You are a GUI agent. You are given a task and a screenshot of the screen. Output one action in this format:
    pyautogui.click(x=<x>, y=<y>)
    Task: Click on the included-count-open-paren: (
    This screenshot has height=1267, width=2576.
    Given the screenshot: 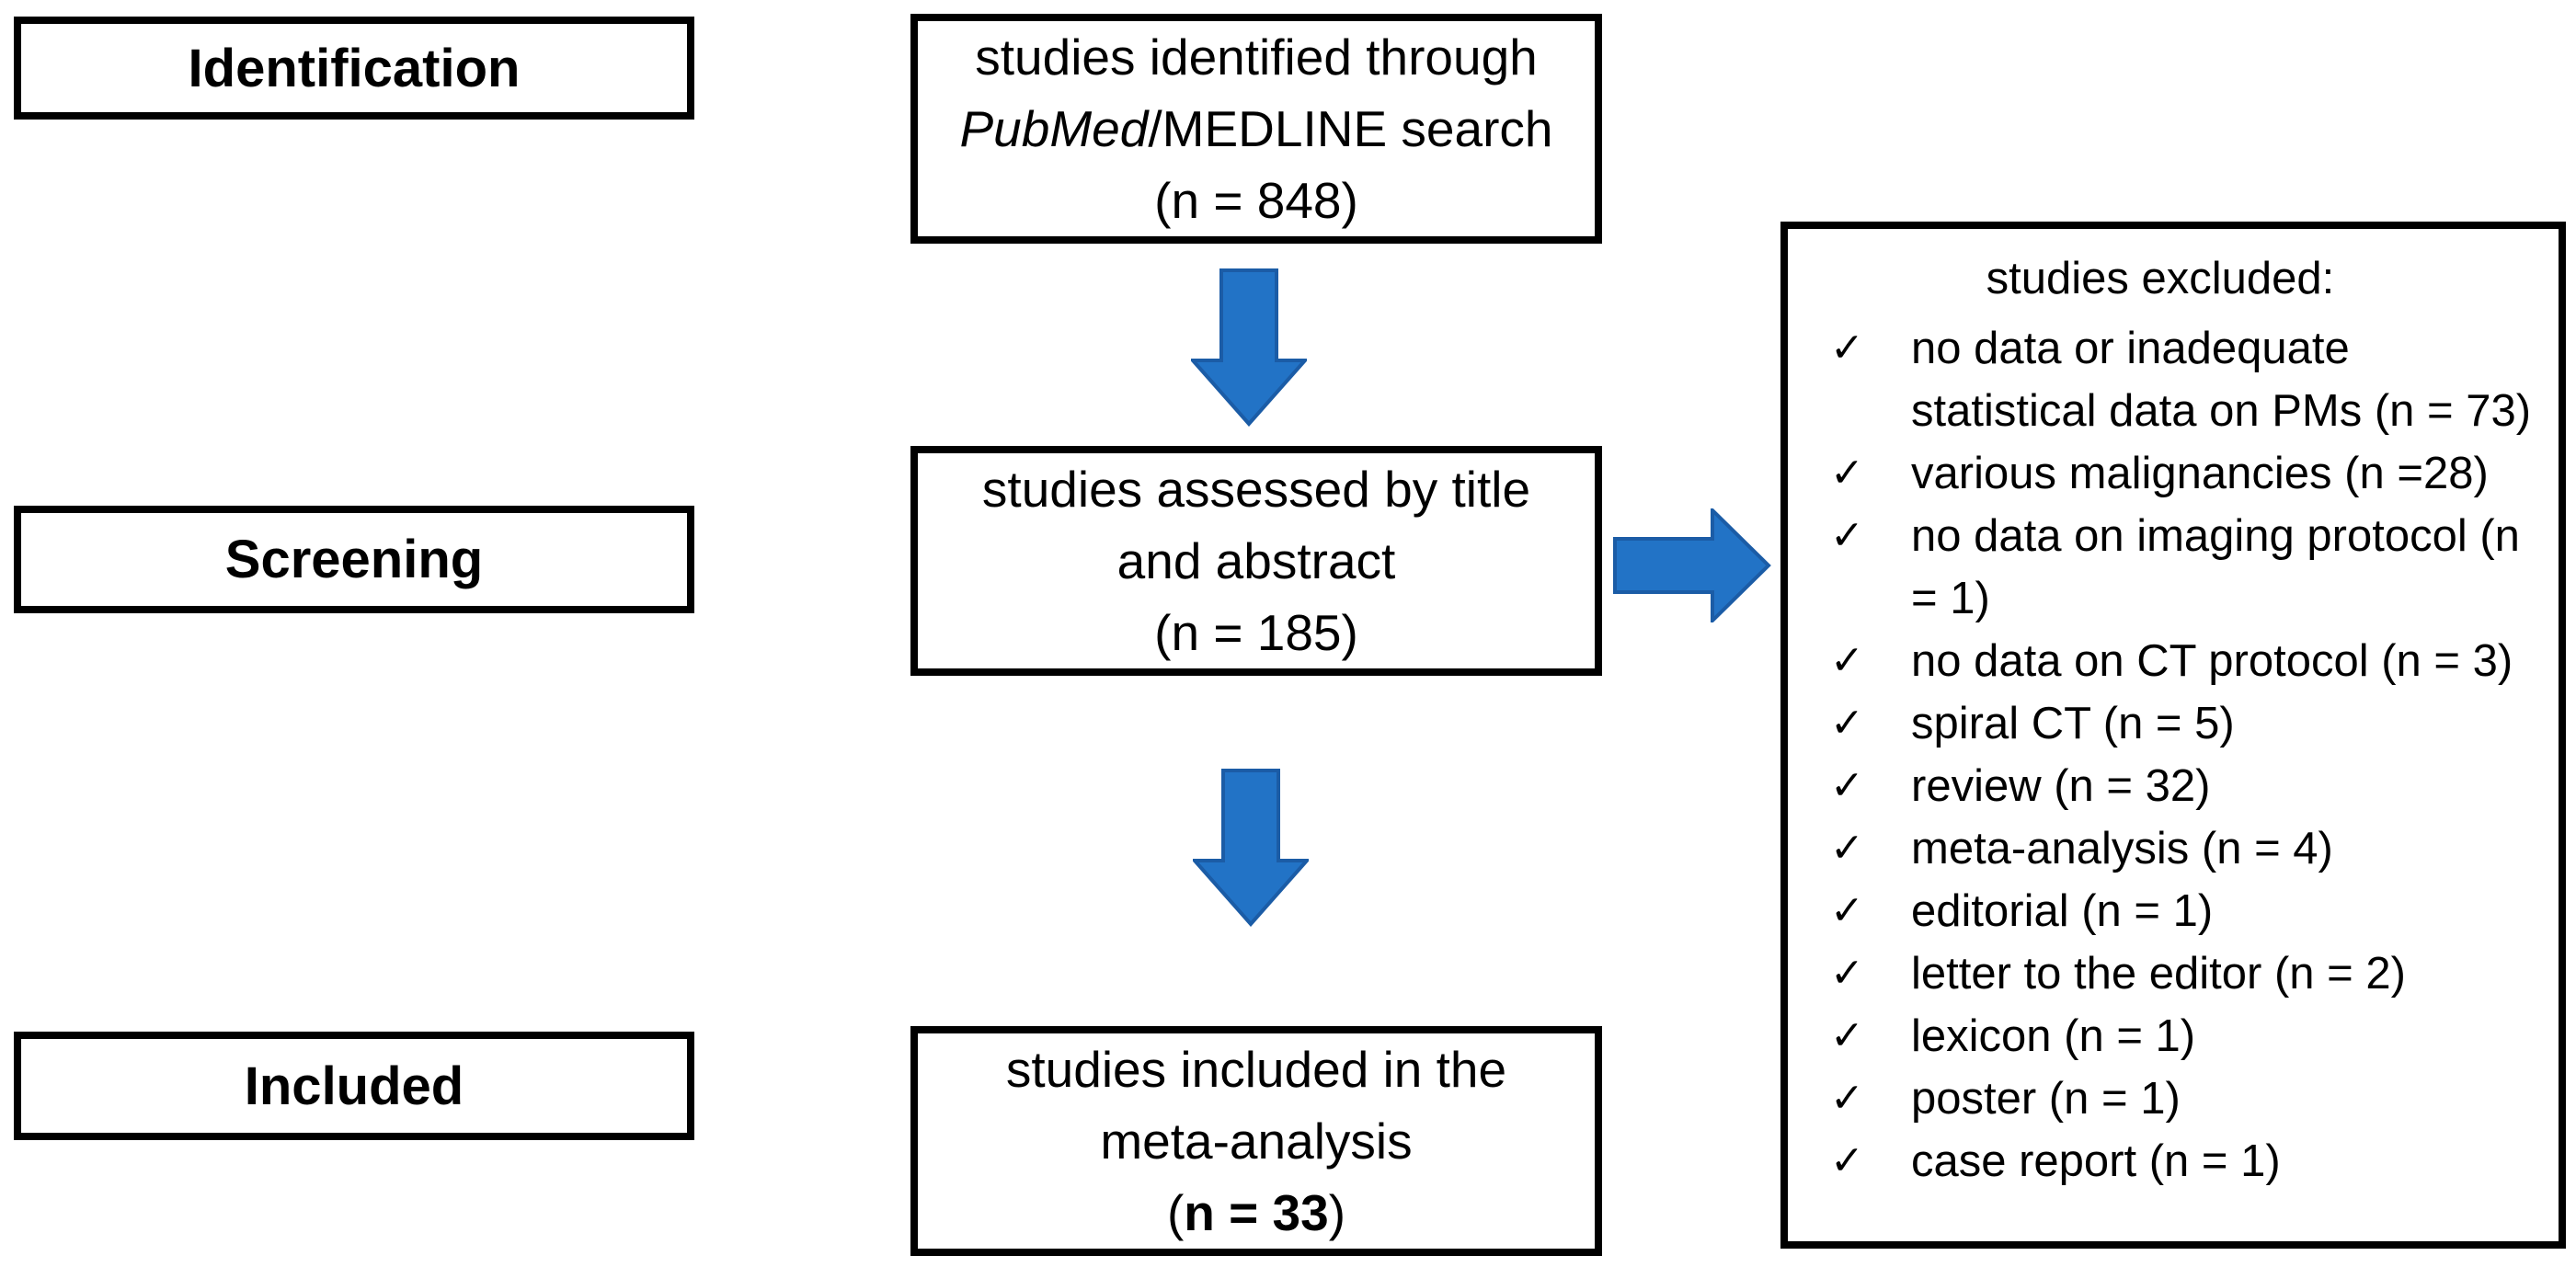 What is the action you would take?
    pyautogui.click(x=1175, y=1213)
    